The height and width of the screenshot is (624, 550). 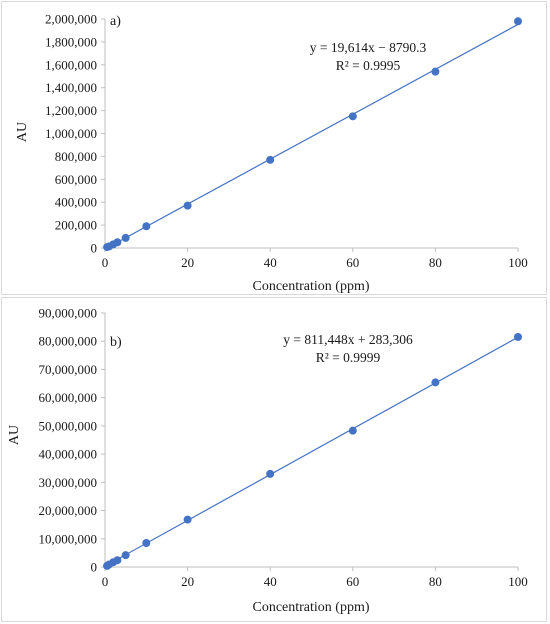 I want to click on y-tick-label-a: 600,000, so click(x=76, y=179).